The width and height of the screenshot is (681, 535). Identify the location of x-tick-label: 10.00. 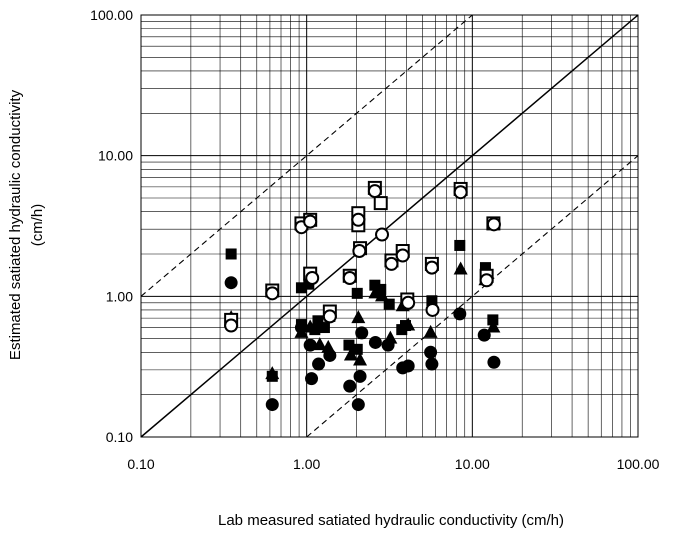
(472, 464).